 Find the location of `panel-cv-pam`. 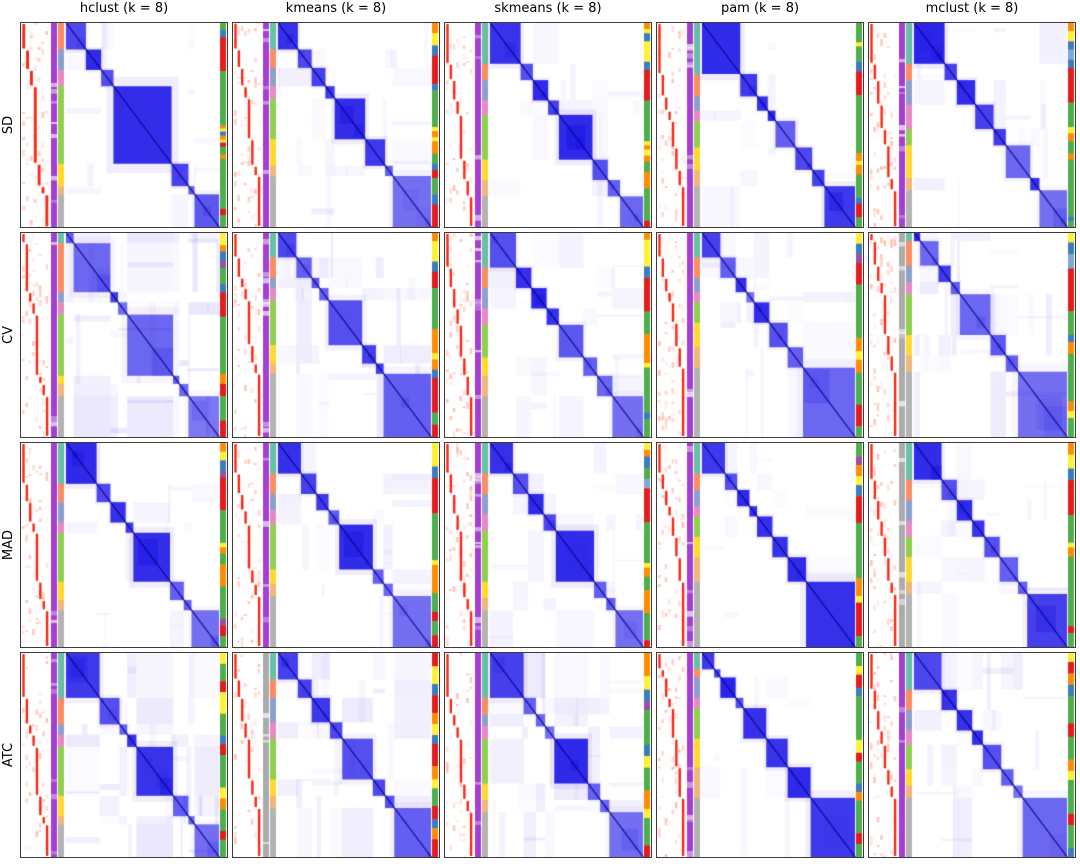

panel-cv-pam is located at coordinates (760, 335).